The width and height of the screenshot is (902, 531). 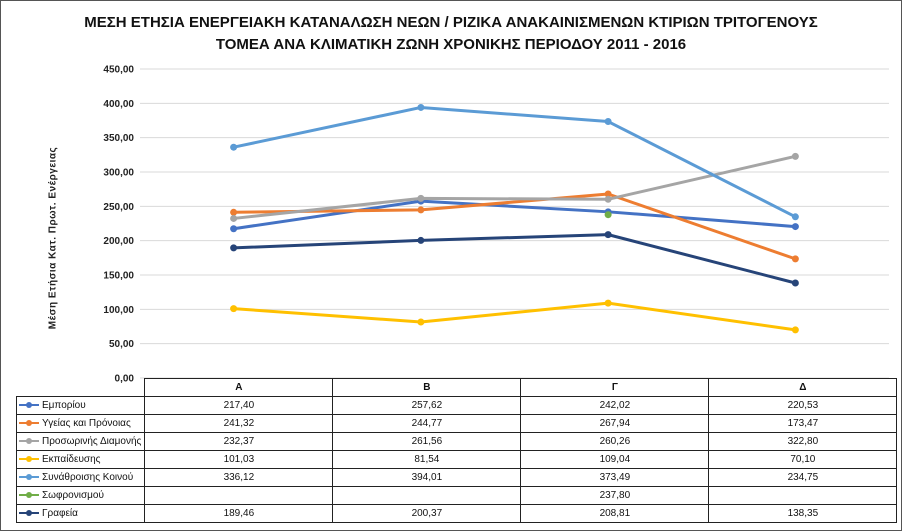 What do you see at coordinates (615, 387) in the screenshot?
I see `x-tick-label: Γ` at bounding box center [615, 387].